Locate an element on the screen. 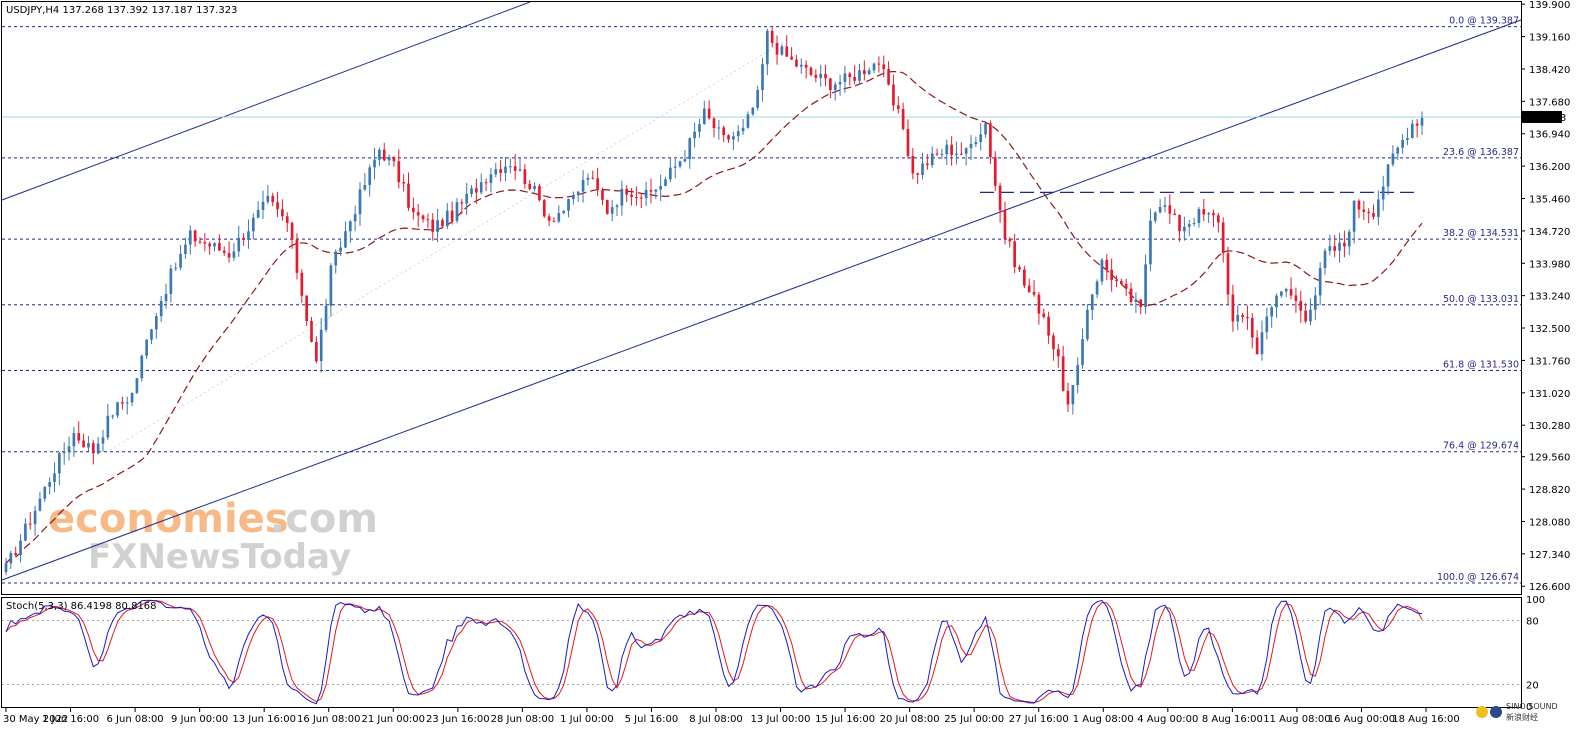 Image resolution: width=1596 pixels, height=747 pixels. y-tick-label: 128.820 is located at coordinates (1549, 490).